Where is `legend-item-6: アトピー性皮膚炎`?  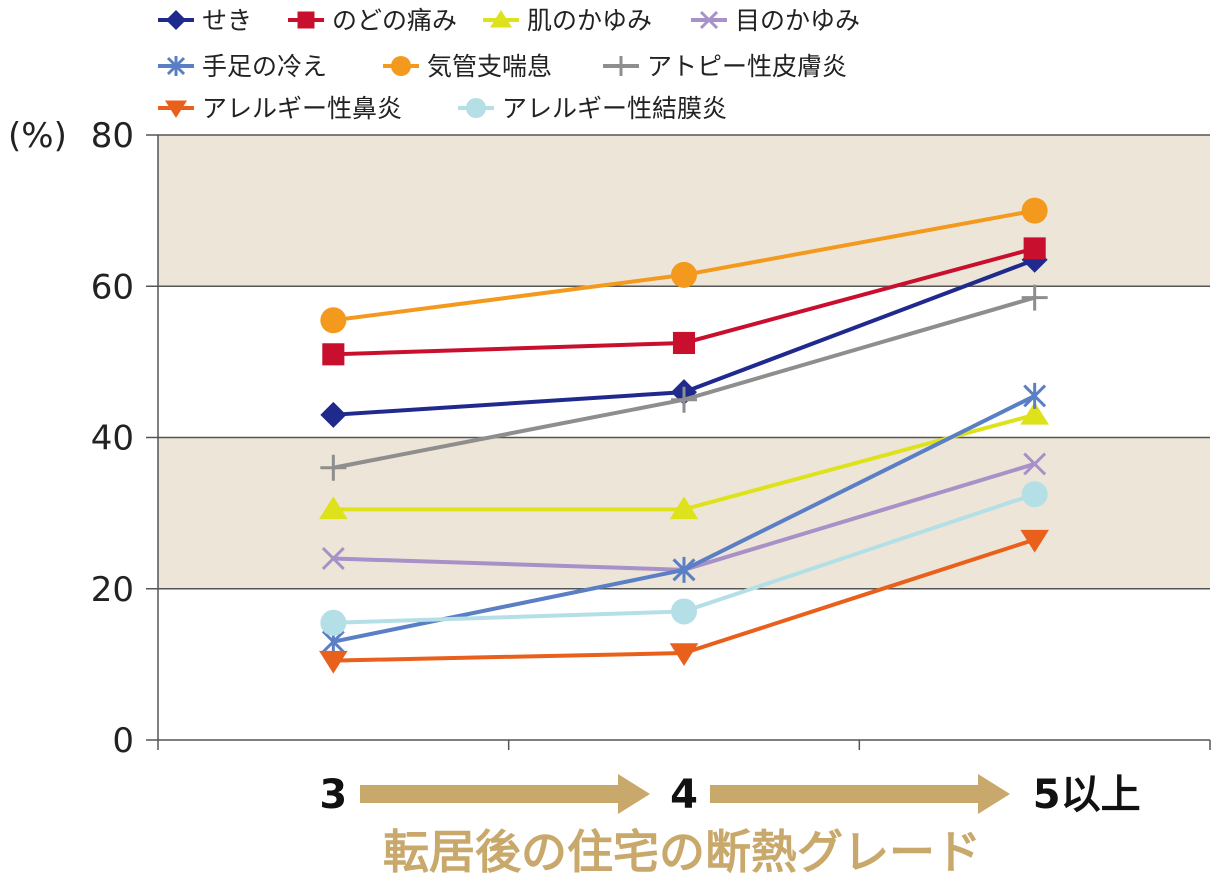
legend-item-6: アトピー性皮膚炎 is located at coordinates (725, 66).